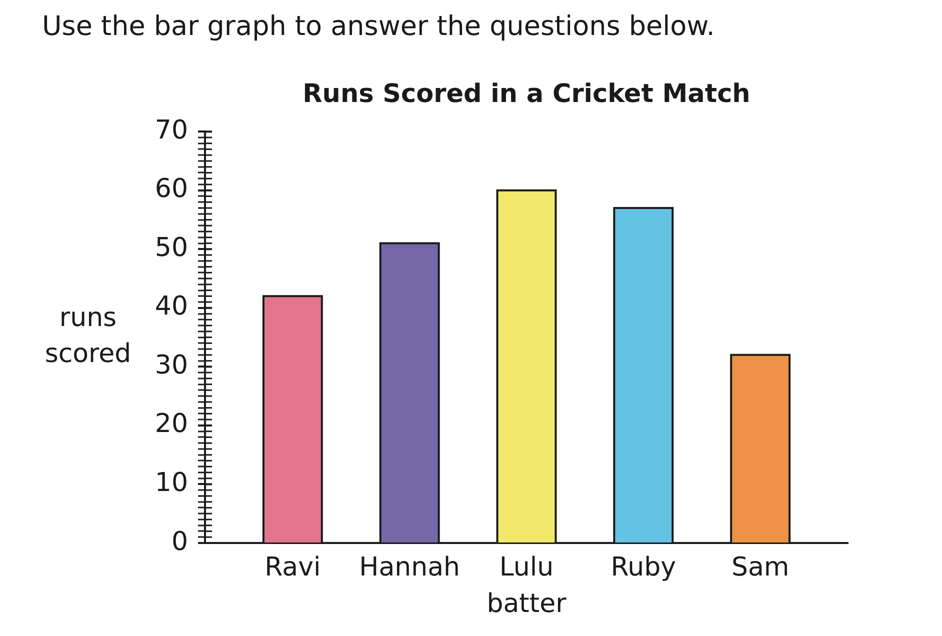  What do you see at coordinates (88, 336) in the screenshot?
I see `y-axis-title: runs scored` at bounding box center [88, 336].